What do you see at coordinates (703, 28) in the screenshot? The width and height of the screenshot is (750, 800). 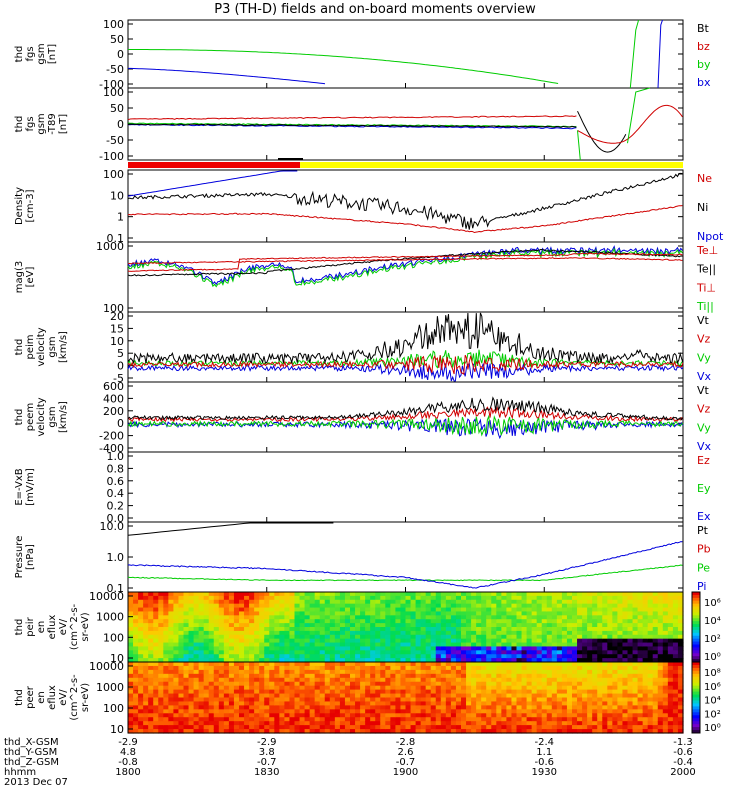 I see `fgs-legend-0: Bt` at bounding box center [703, 28].